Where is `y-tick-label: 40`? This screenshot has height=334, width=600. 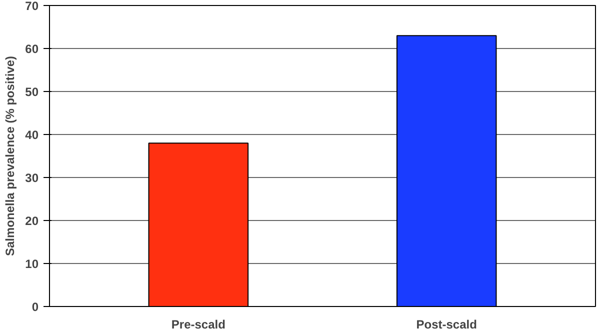
y-tick-label: 40 is located at coordinates (32, 135).